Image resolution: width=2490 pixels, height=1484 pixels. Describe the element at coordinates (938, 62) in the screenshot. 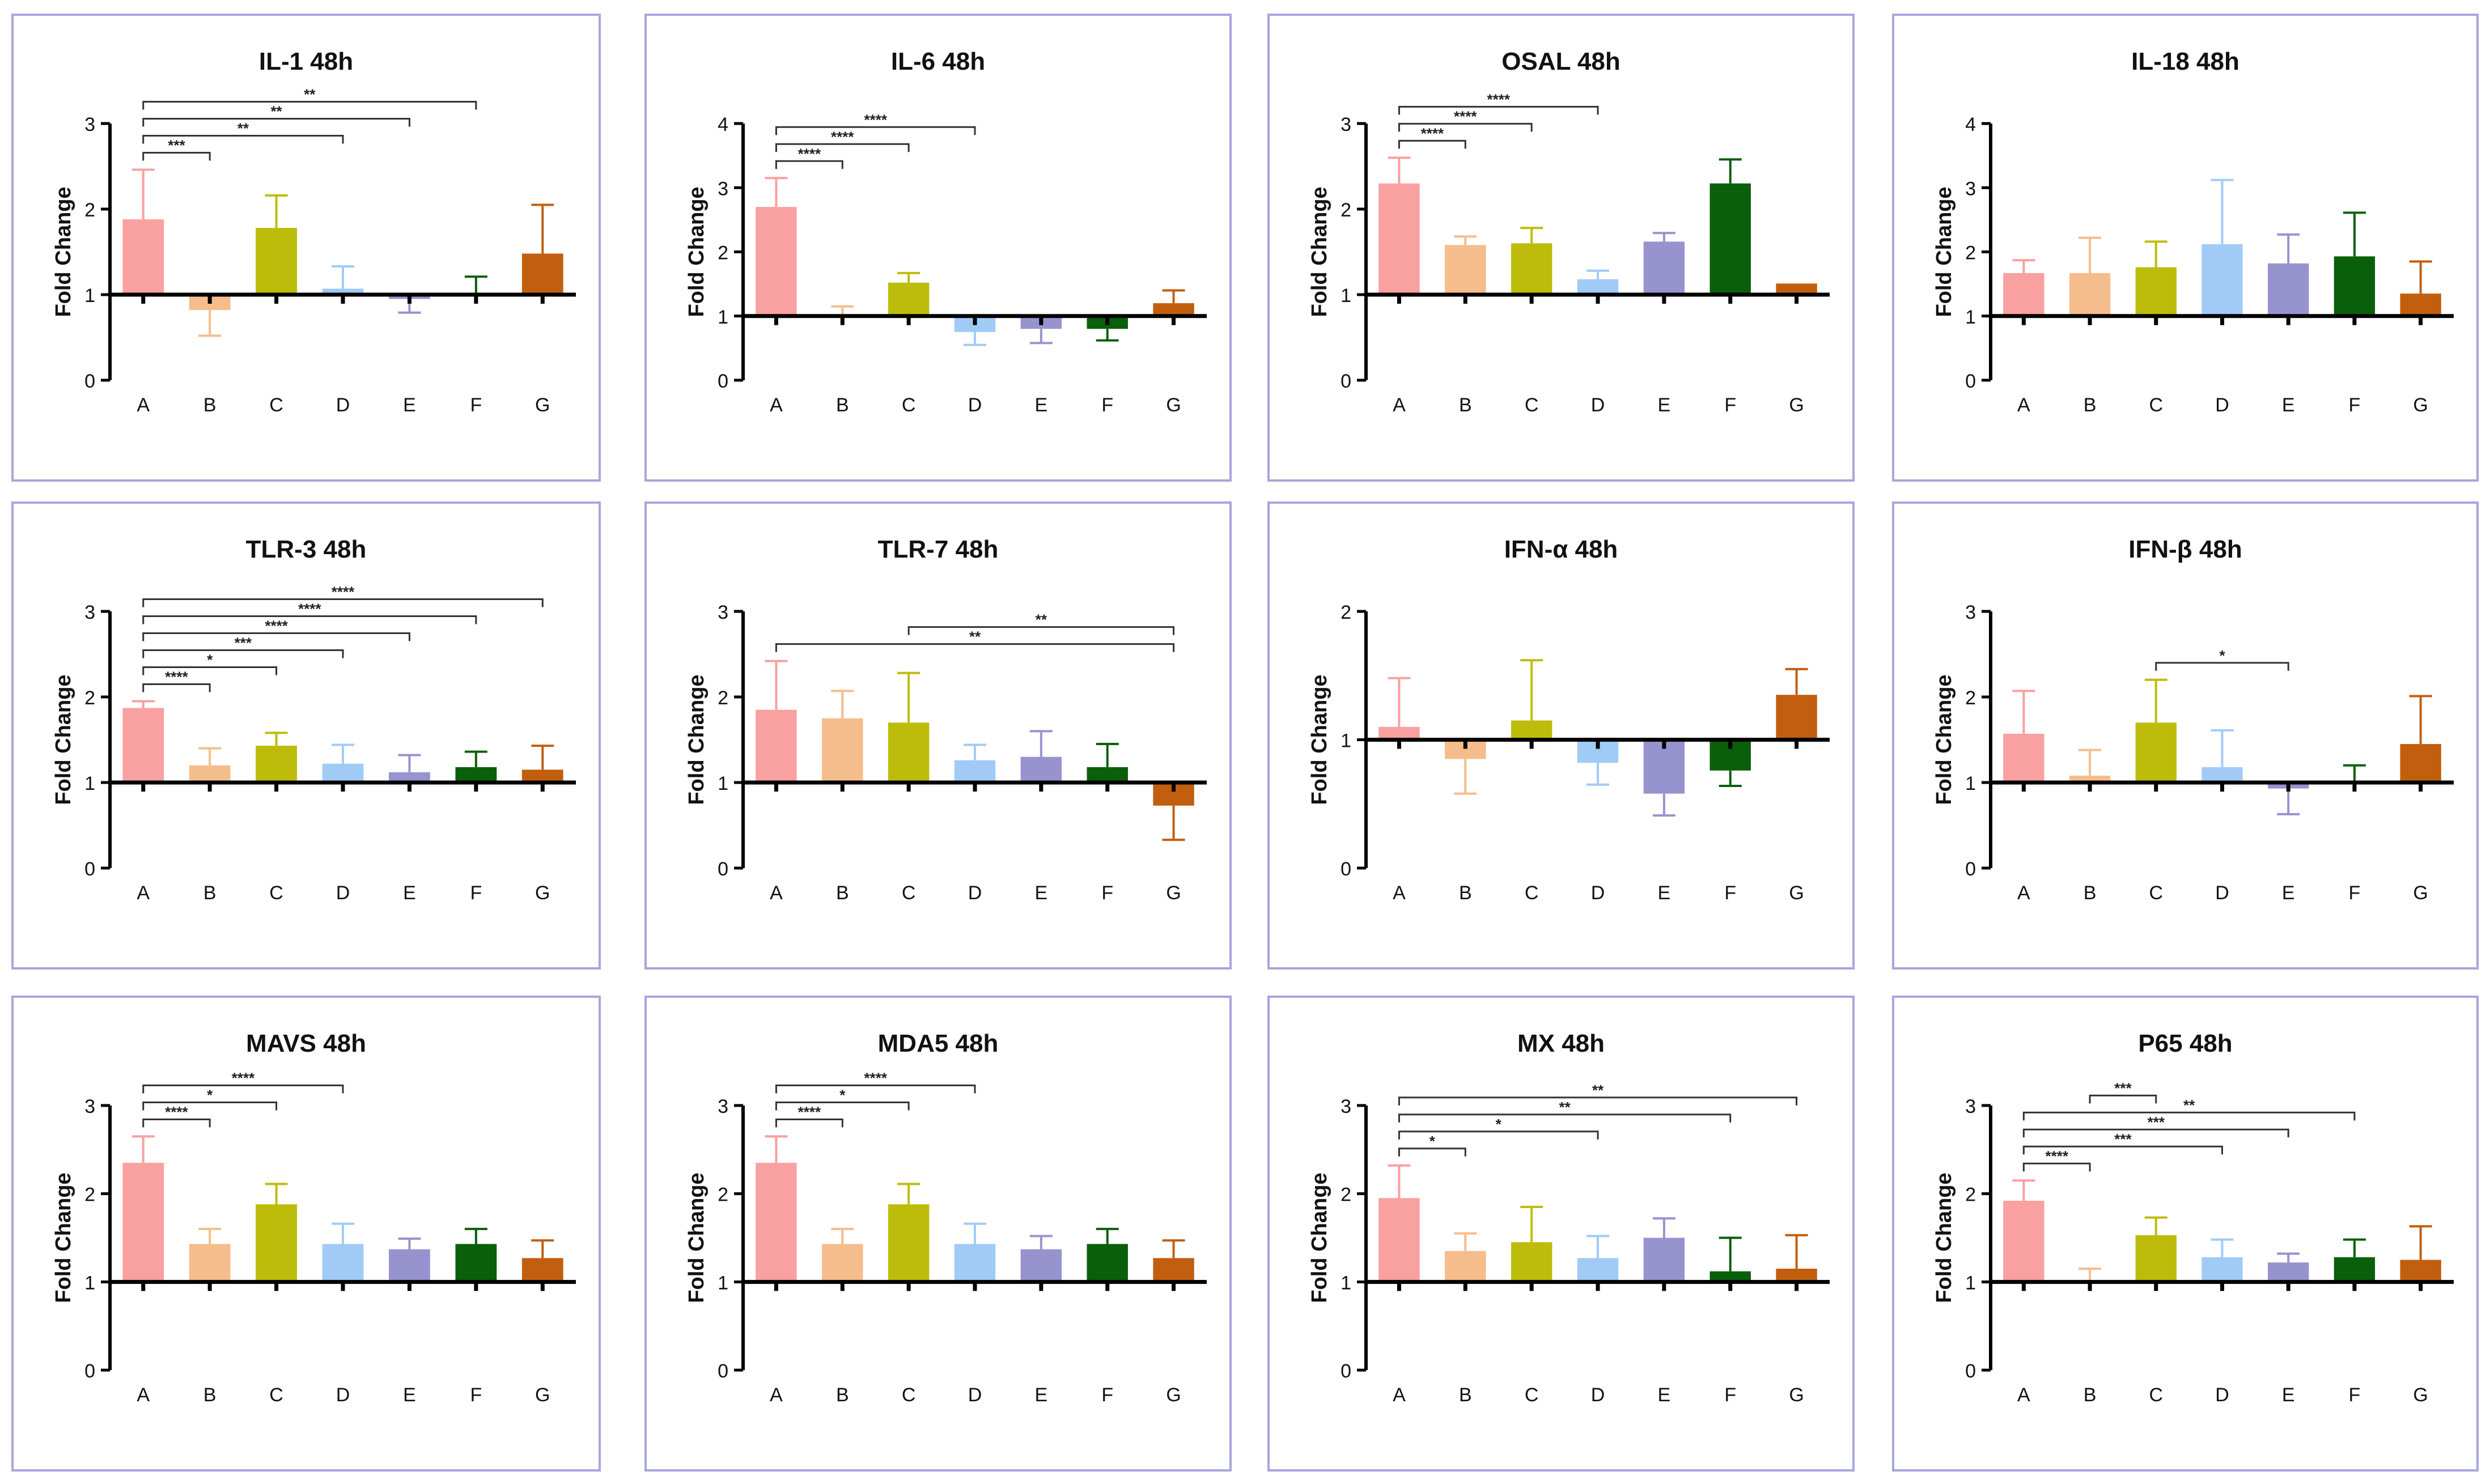

I see `chart-title: IL-6 48h` at that location.